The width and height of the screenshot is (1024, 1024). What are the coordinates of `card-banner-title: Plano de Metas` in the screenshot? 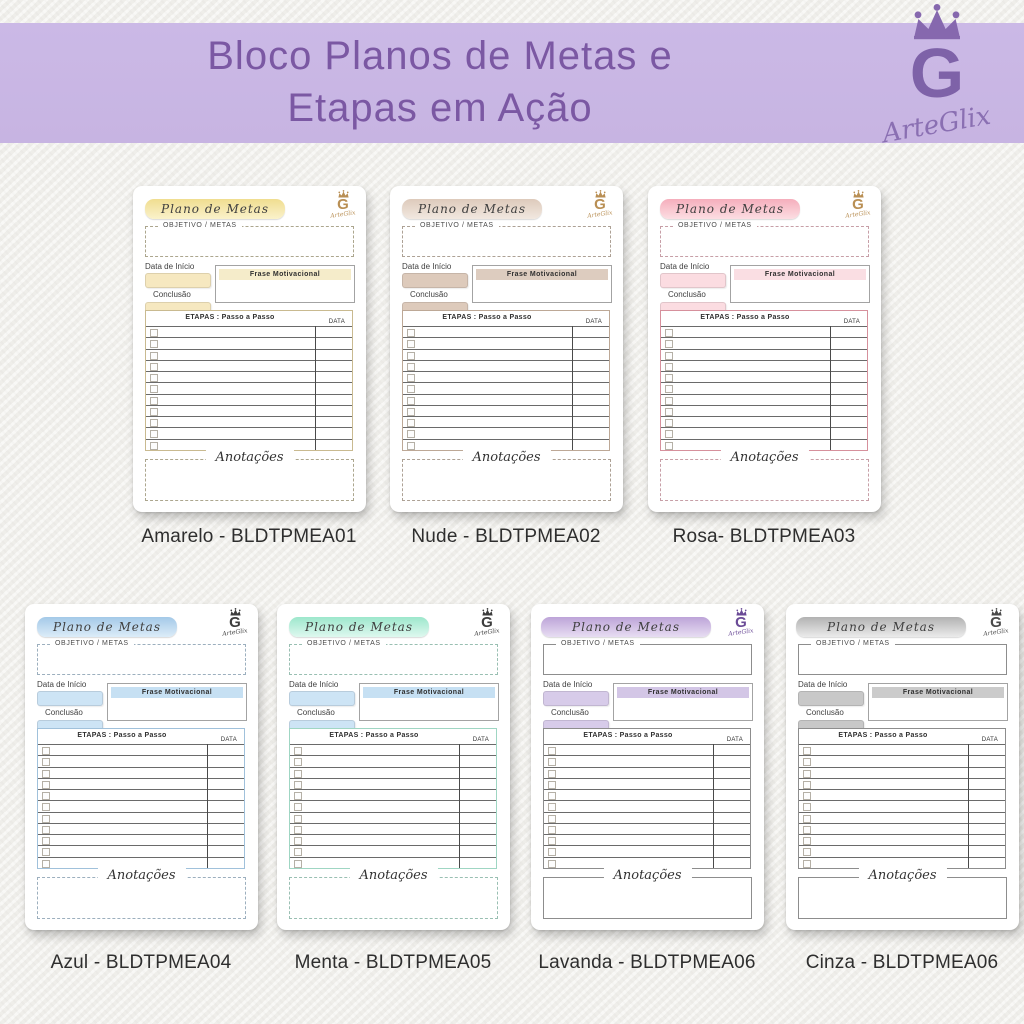 It's located at (626, 627).